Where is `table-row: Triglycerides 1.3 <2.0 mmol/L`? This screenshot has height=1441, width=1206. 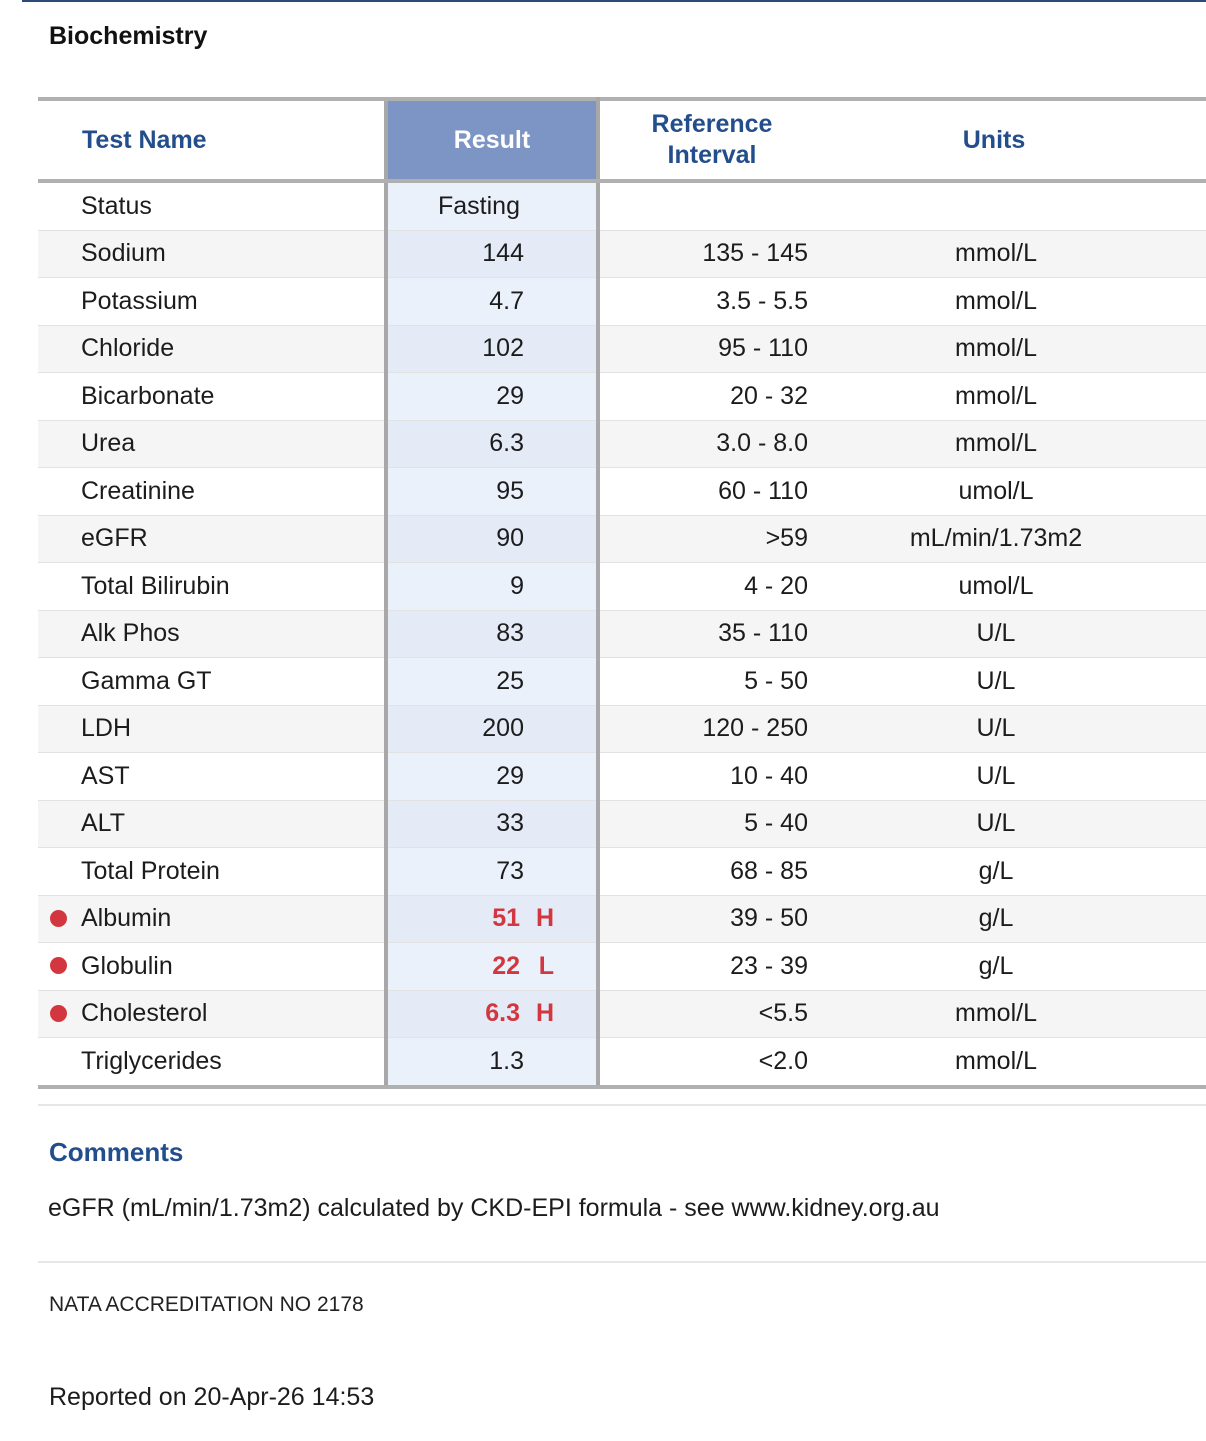 table-row: Triglycerides 1.3 <2.0 mmol/L is located at coordinates (622, 1063).